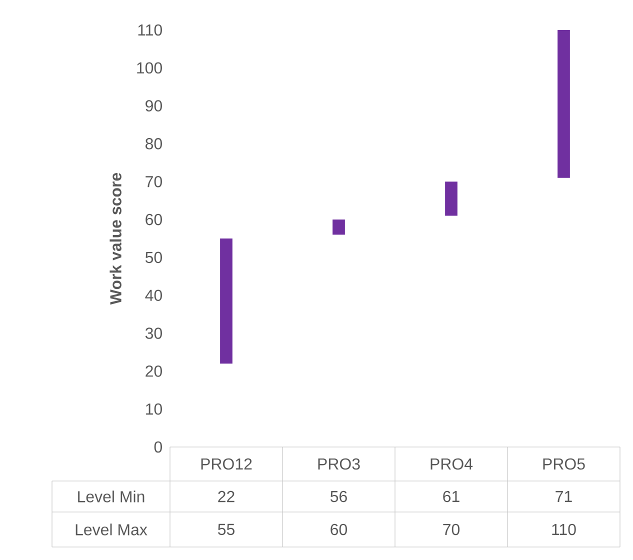 This screenshot has height=560, width=633. Describe the element at coordinates (451, 496) in the screenshot. I see `text: 61` at that location.